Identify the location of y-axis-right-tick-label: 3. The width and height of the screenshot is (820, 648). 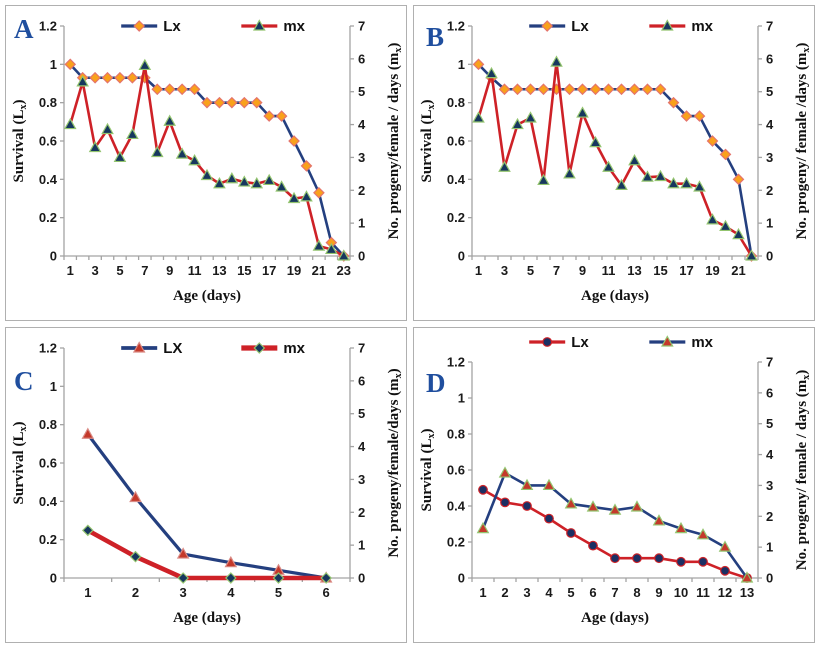
(361, 157).